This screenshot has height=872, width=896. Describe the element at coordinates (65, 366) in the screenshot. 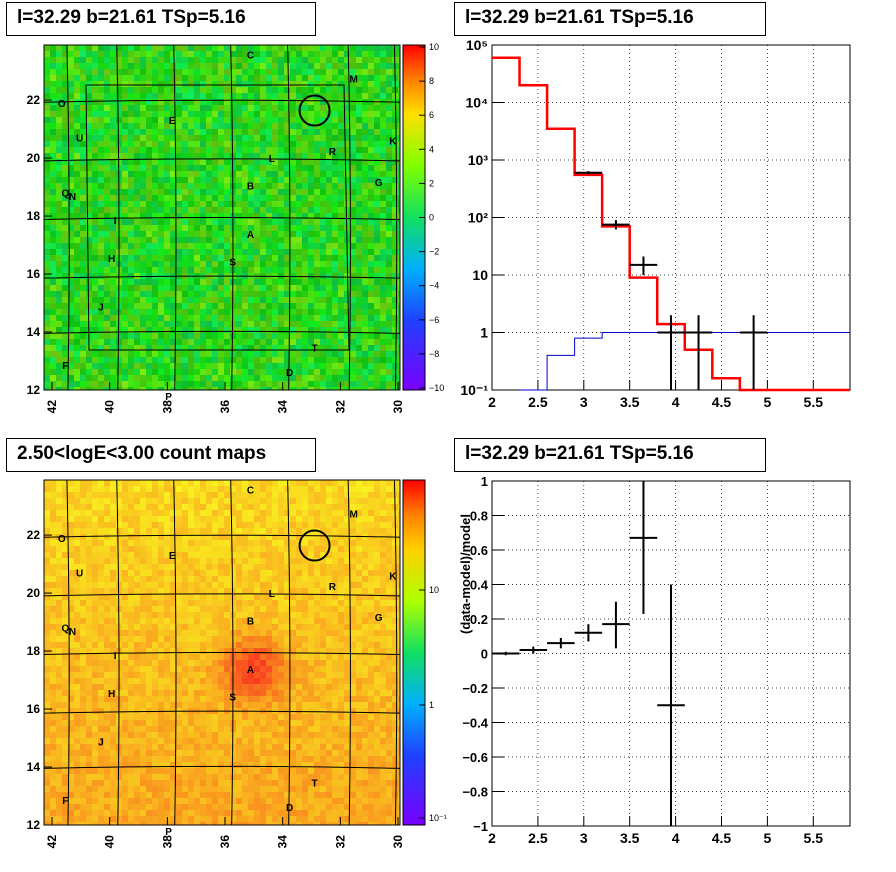

I see `source-label: F` at that location.